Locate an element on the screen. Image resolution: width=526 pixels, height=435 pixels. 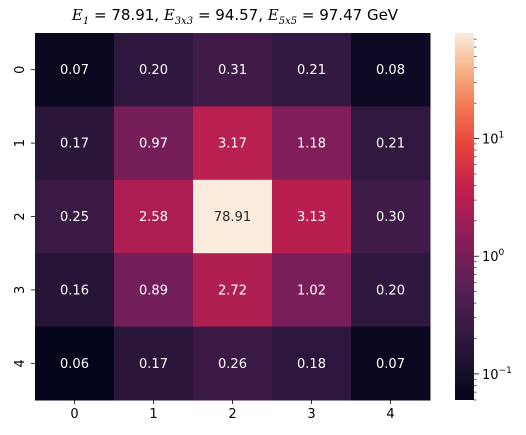
cell-value-label: 3.17 is located at coordinates (232, 144).